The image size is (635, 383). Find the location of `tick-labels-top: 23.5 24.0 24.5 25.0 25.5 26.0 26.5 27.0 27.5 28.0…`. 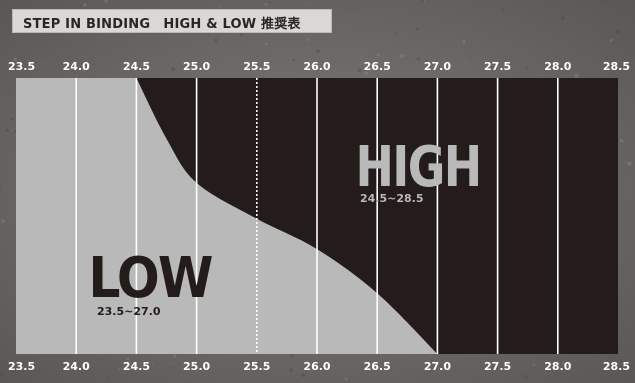

tick-labels-top: 23.5 24.0 24.5 25.0 25.5 26.0 26.5 27.0 27.5 28.0… is located at coordinates (319, 66).